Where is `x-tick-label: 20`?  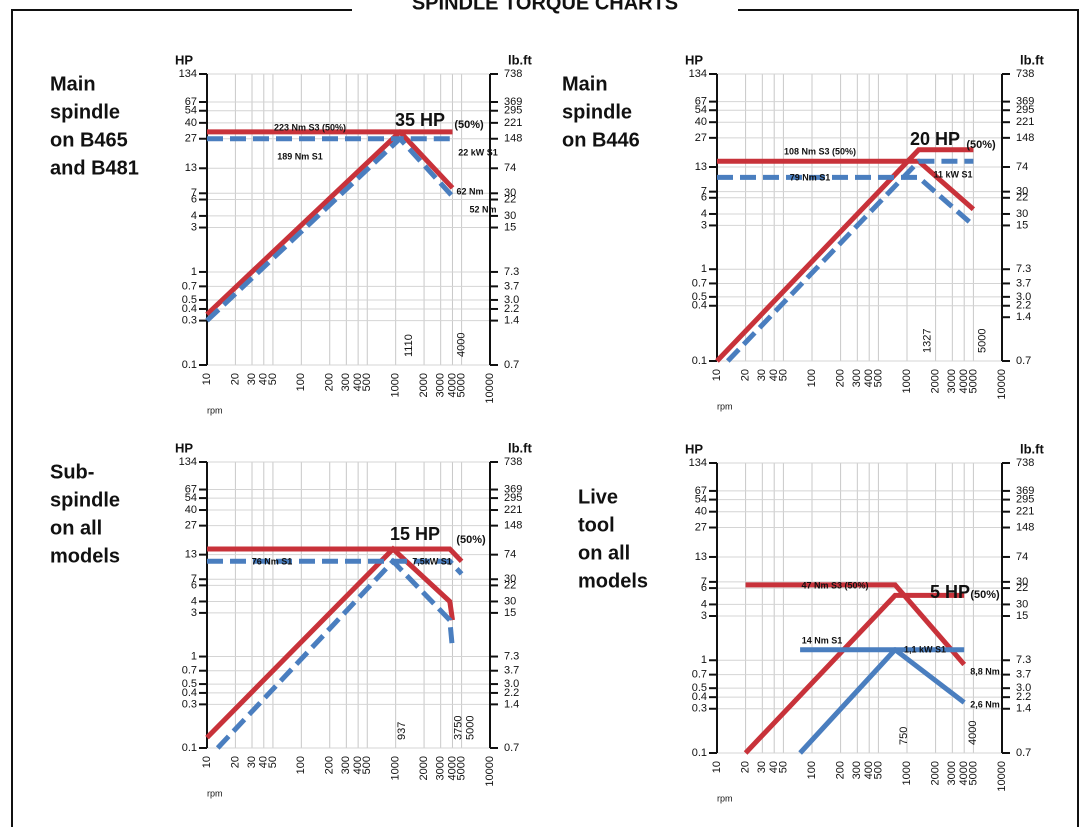 x-tick-label: 20 is located at coordinates (235, 762).